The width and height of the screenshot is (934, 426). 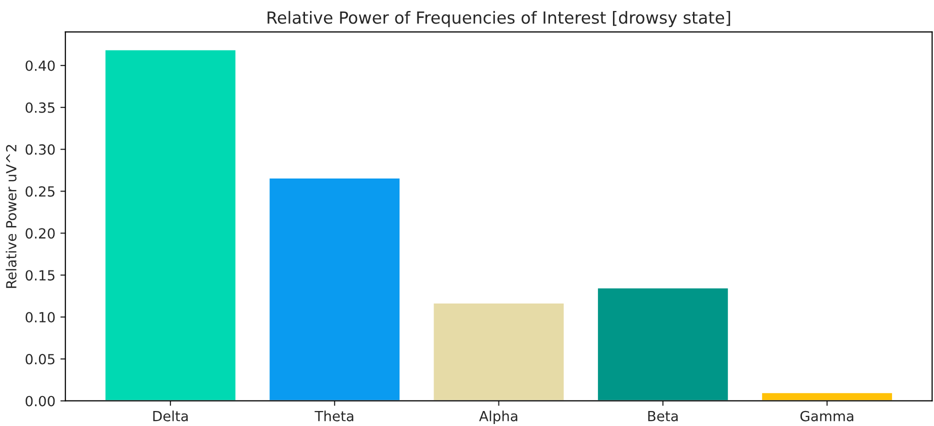 I want to click on y-tick-label: 0.25, so click(x=40, y=191).